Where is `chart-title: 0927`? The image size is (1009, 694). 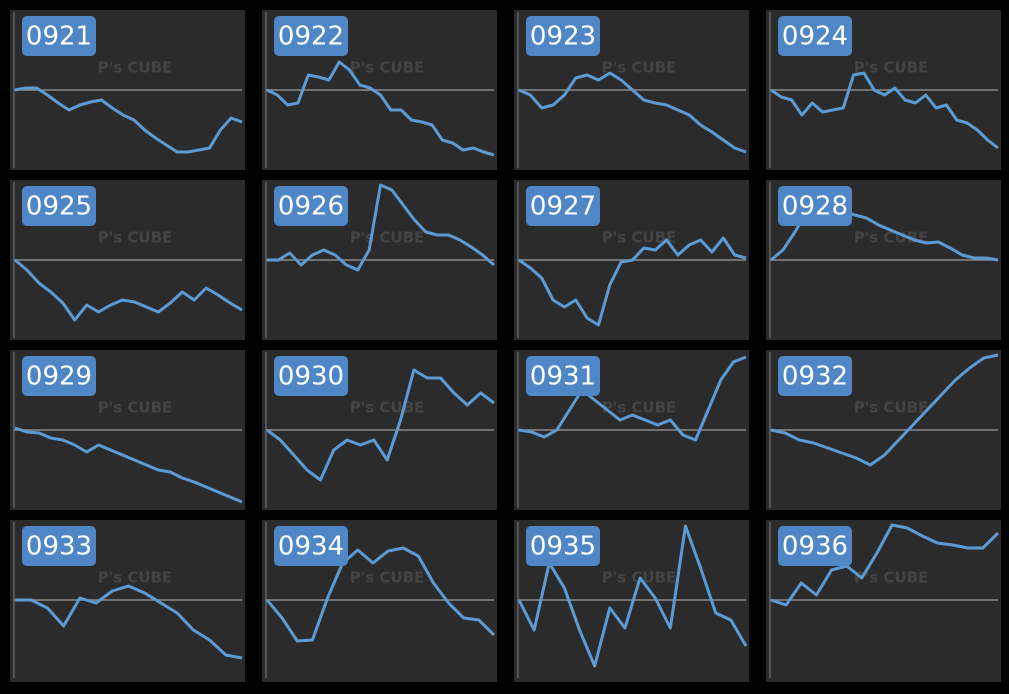 chart-title: 0927 is located at coordinates (563, 207).